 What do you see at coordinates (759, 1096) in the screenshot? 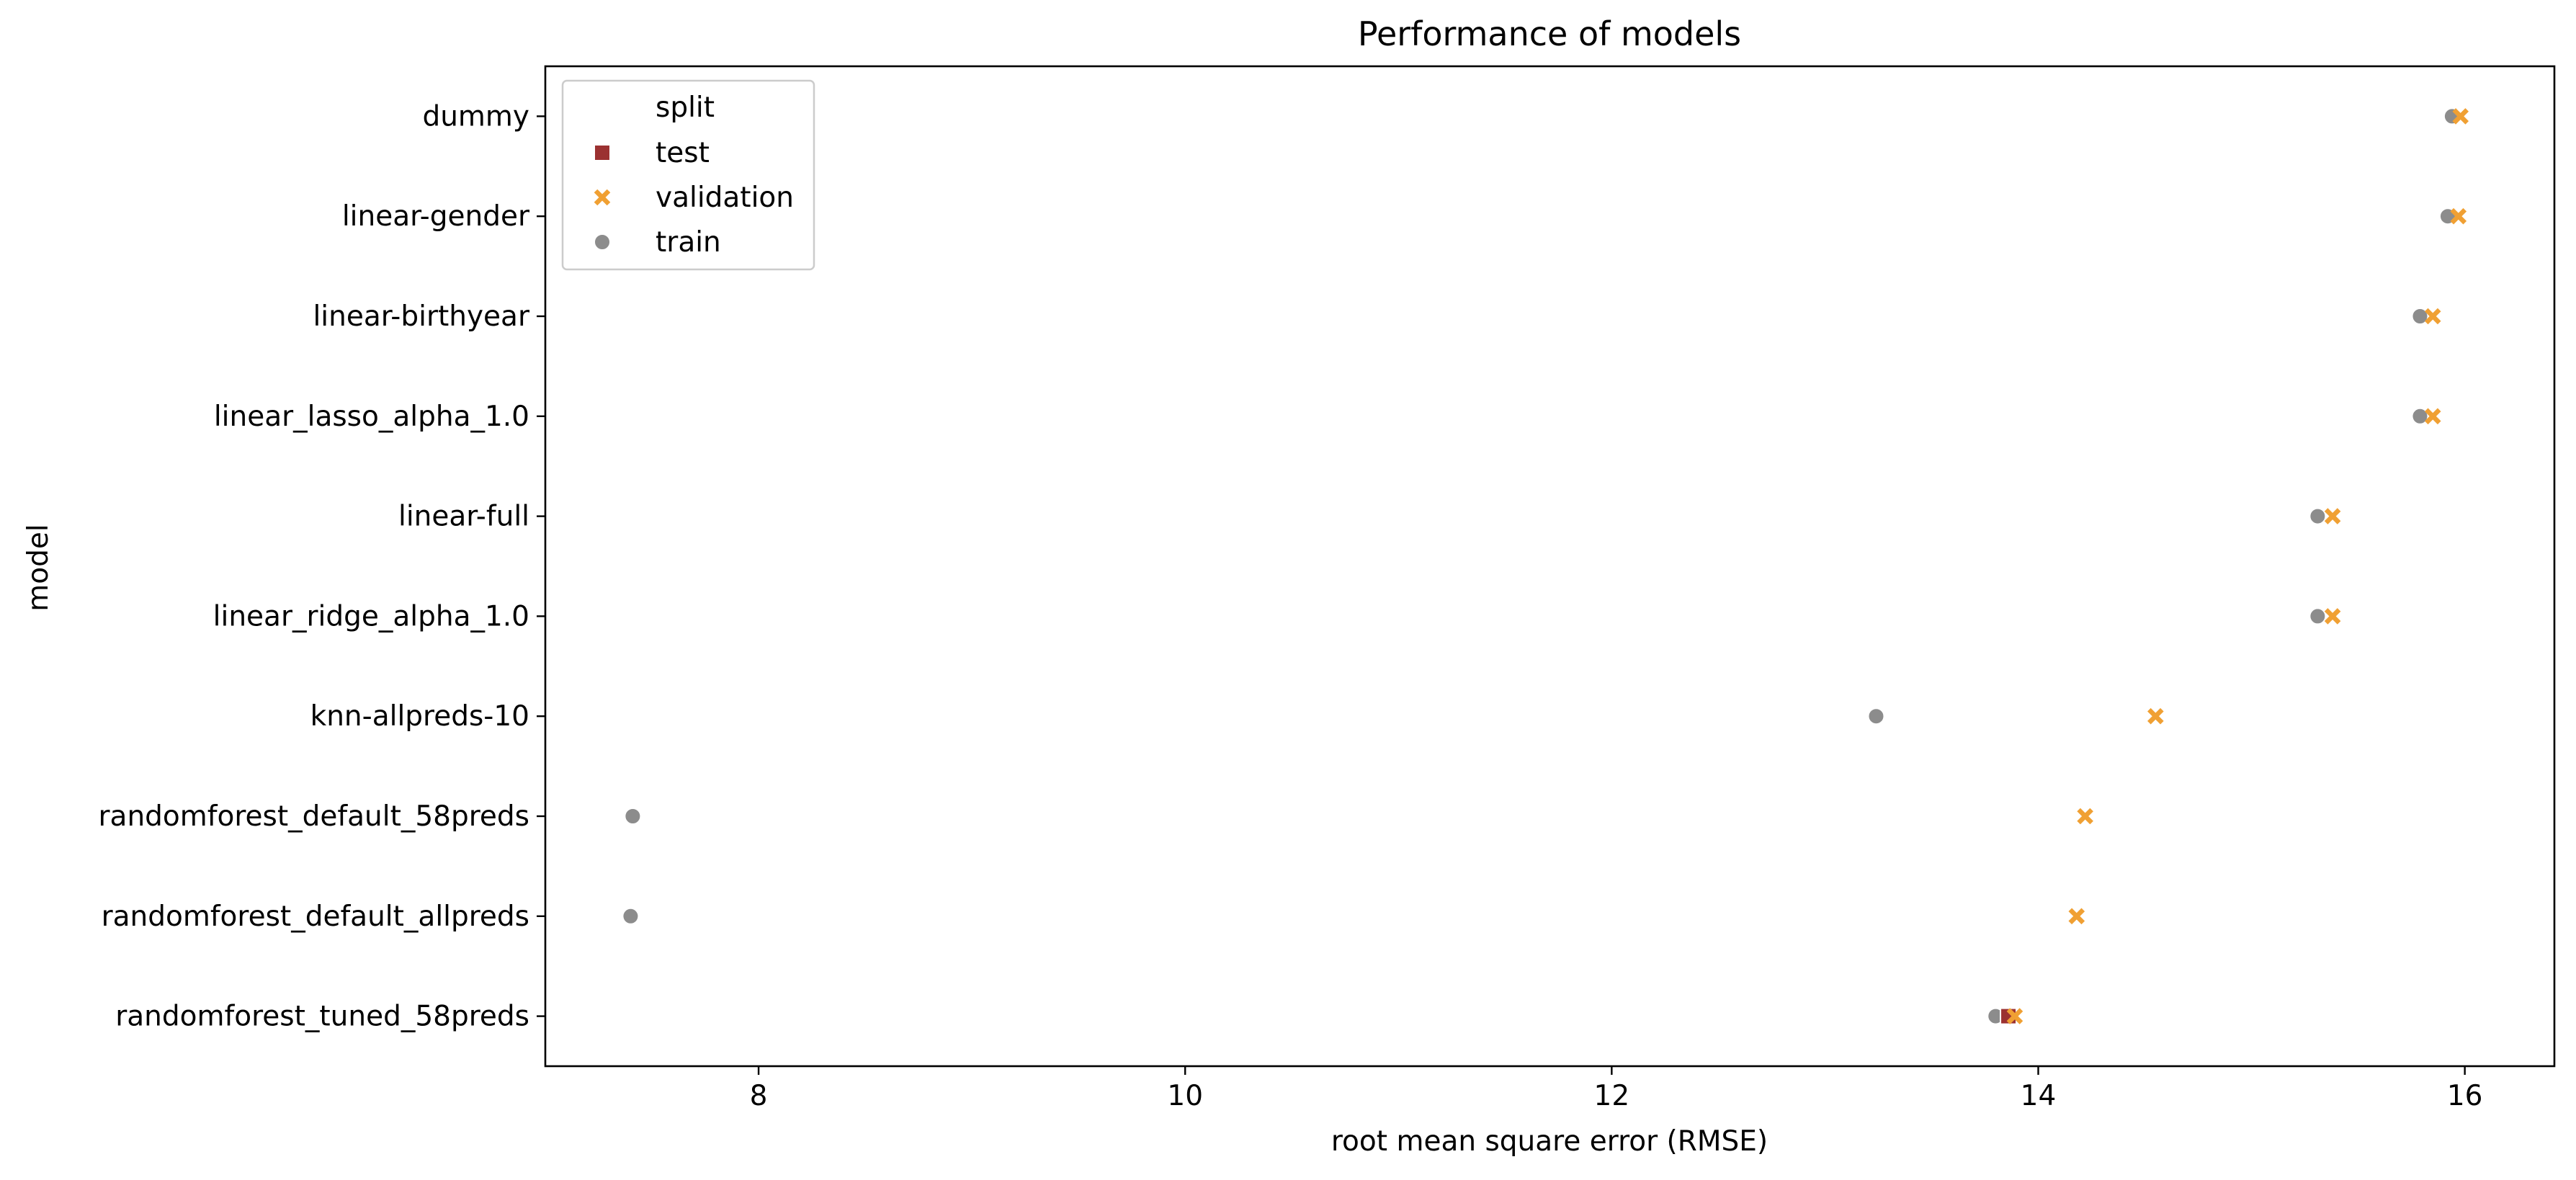
I see `x-tick-label: 8` at bounding box center [759, 1096].